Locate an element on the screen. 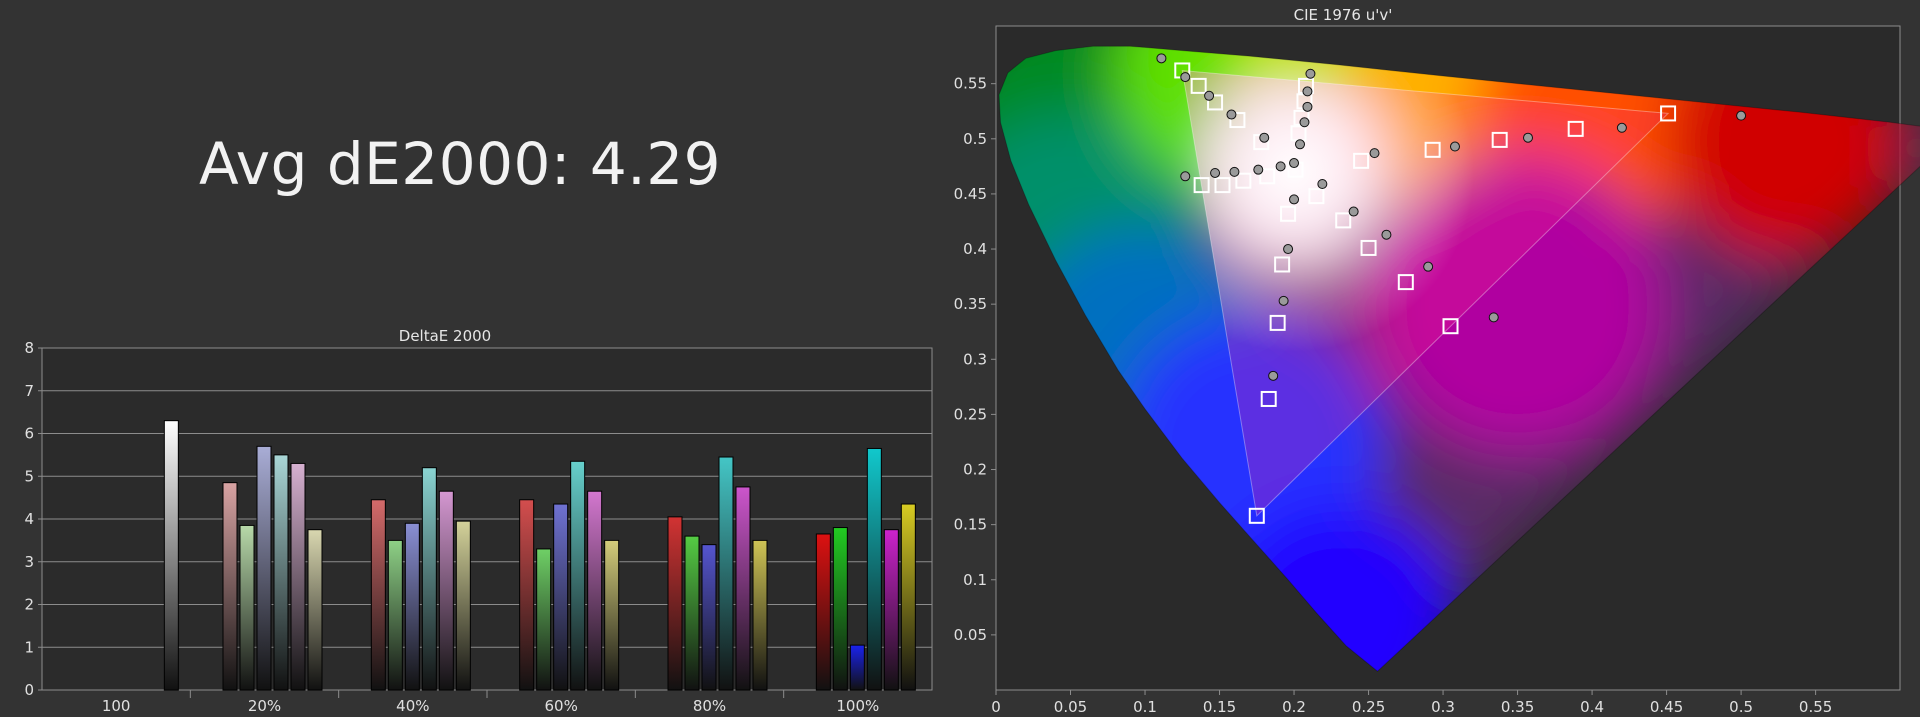  cie-xtick-label: 0.1 is located at coordinates (1145, 707).